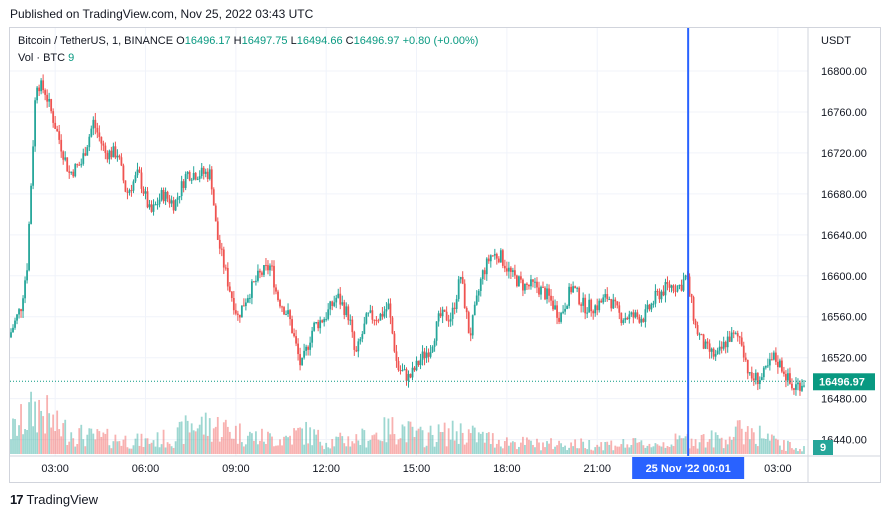  I want to click on tradingview-brand: 17 TradingView, so click(54, 499).